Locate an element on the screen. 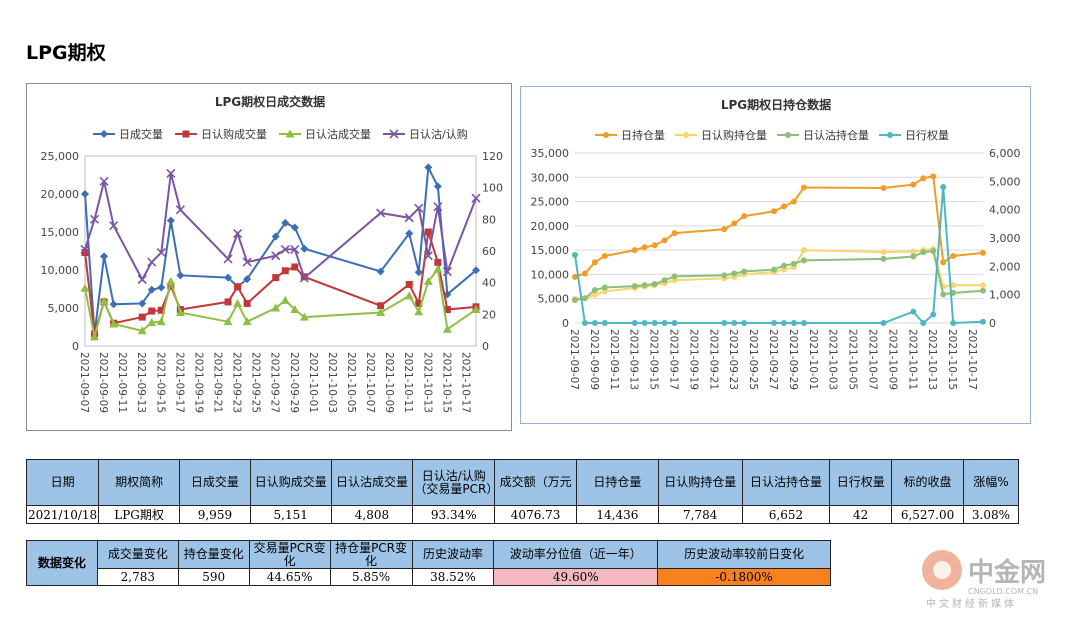  cell-put-volume: 4,808 is located at coordinates (372, 514).